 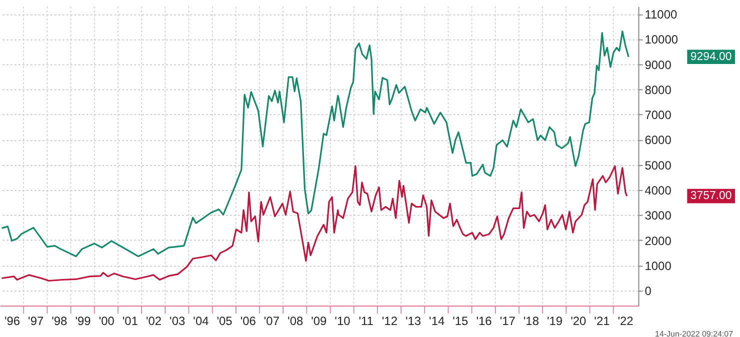 I want to click on text: 9294.00, so click(x=711, y=56).